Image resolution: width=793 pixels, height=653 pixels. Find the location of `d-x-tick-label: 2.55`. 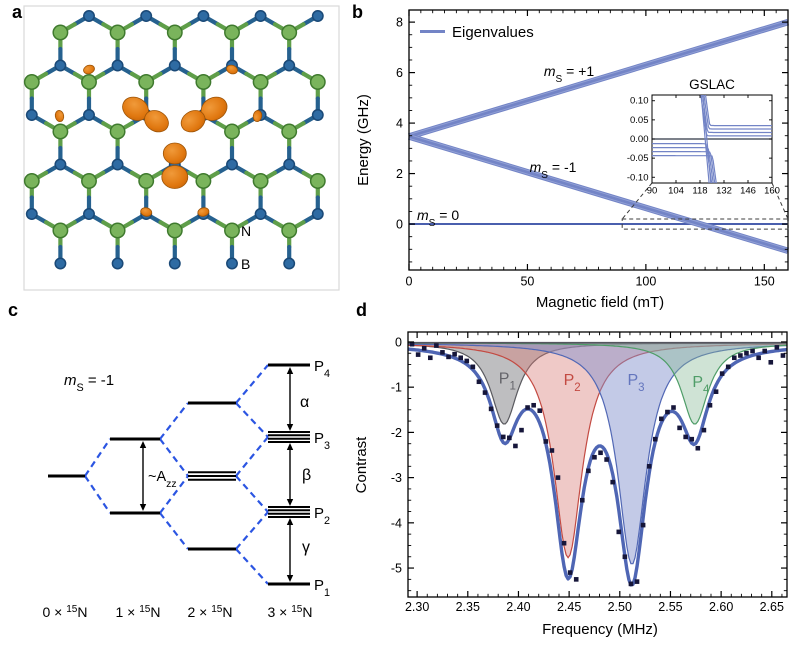

d-x-tick-label: 2.55 is located at coordinates (670, 607).